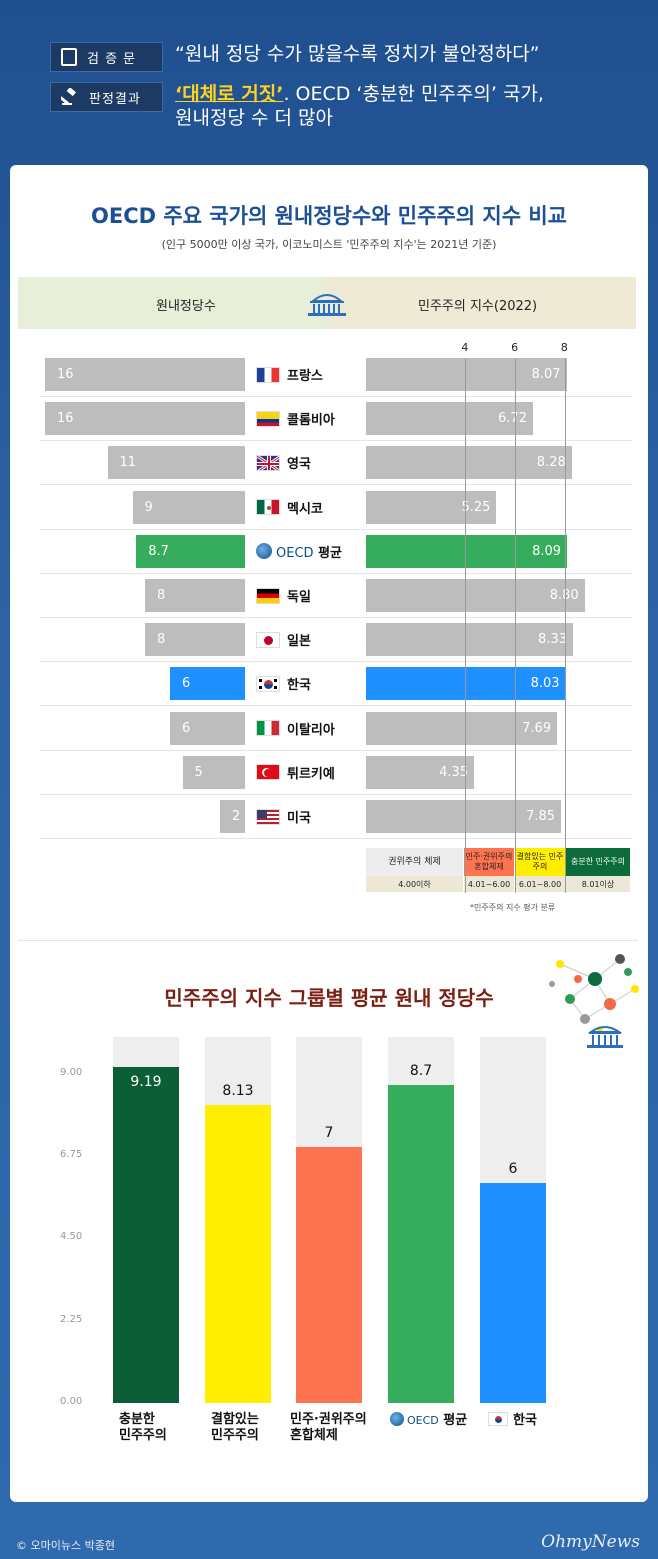  What do you see at coordinates (71, 1319) in the screenshot?
I see `y-tick-label: 2.25` at bounding box center [71, 1319].